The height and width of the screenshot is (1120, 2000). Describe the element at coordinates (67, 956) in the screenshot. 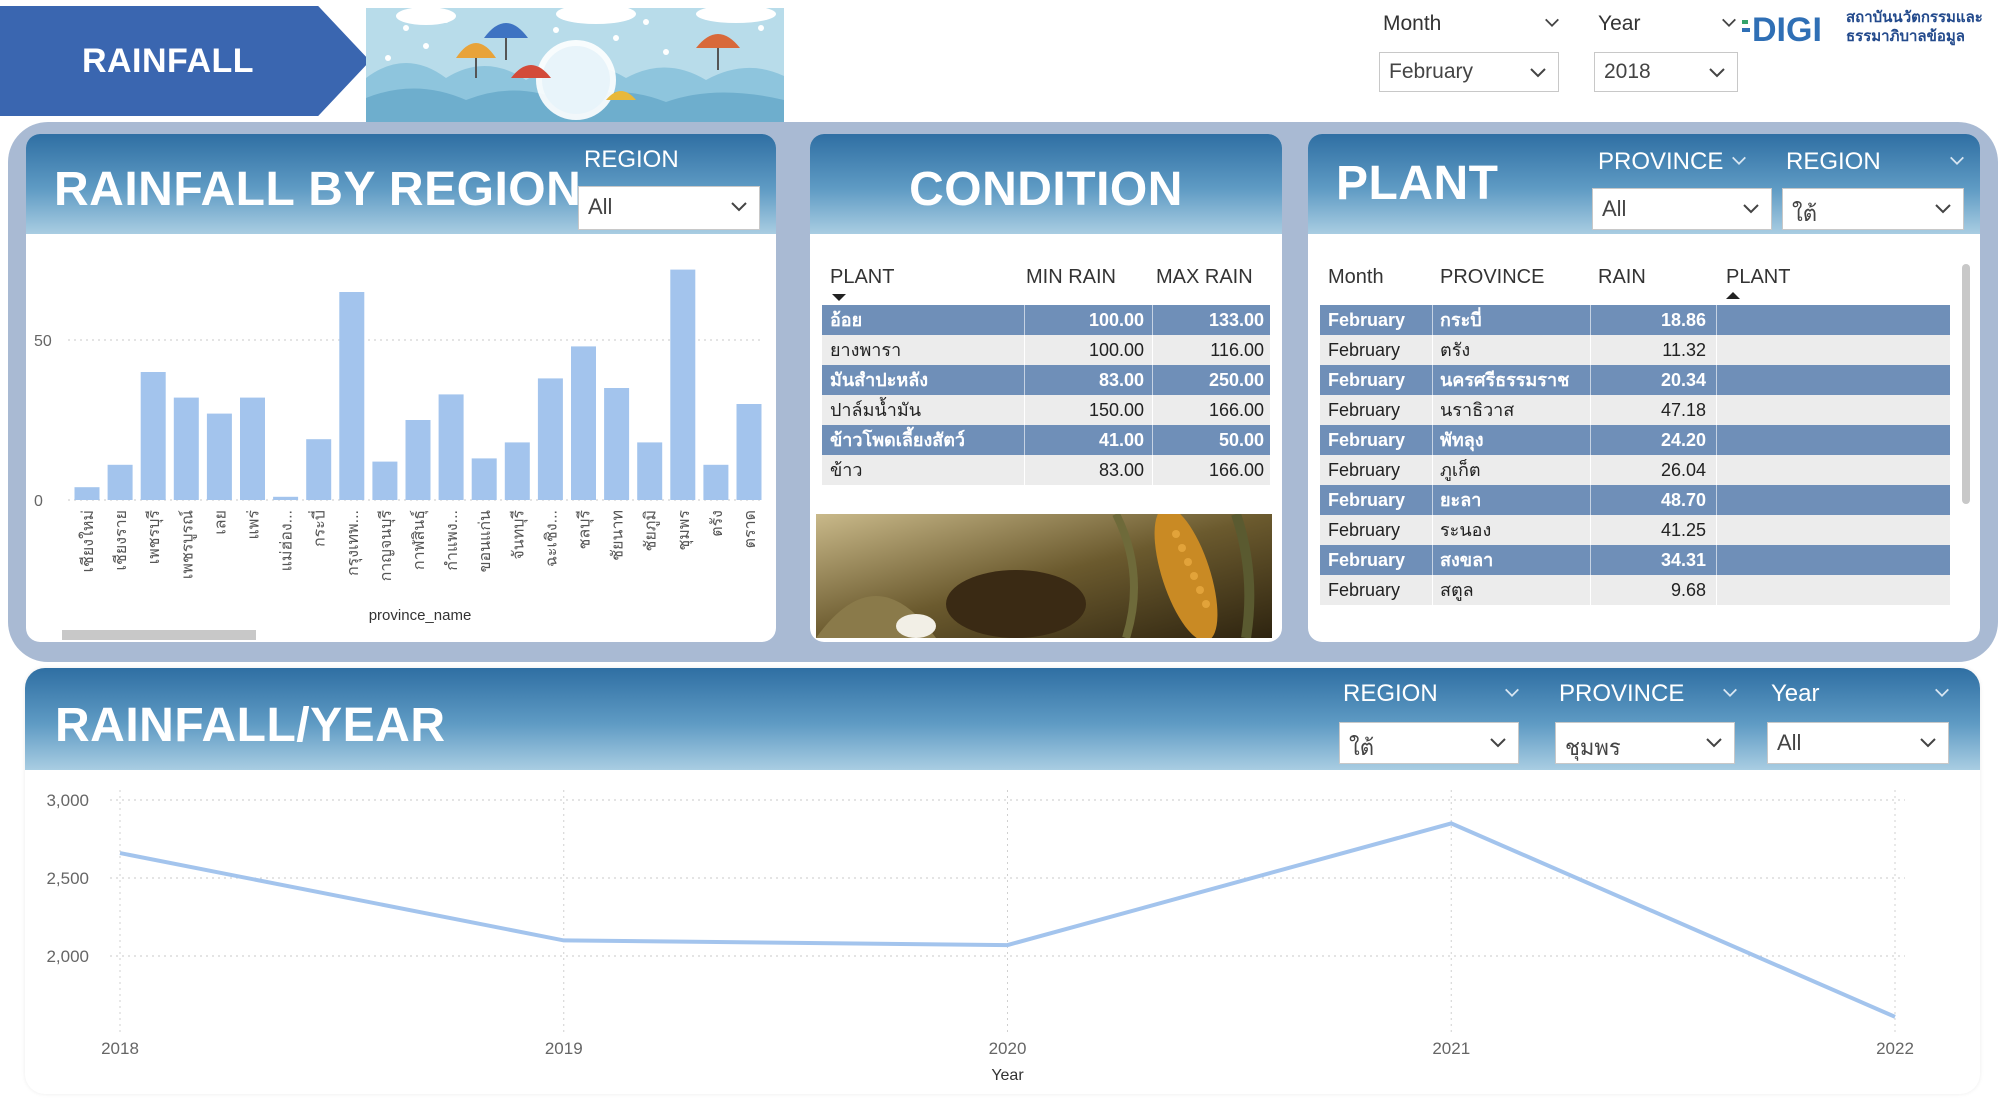

I see `y-tick-label: 2,000` at that location.